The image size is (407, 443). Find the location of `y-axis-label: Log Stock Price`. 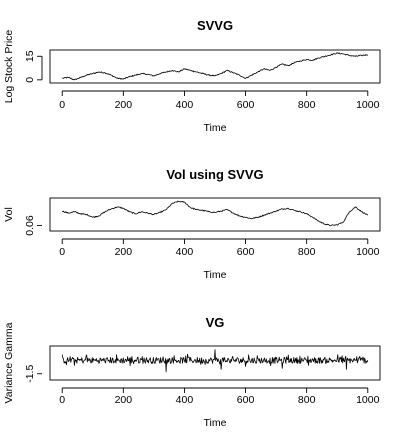

y-axis-label: Log Stock Price is located at coordinates (9, 67).